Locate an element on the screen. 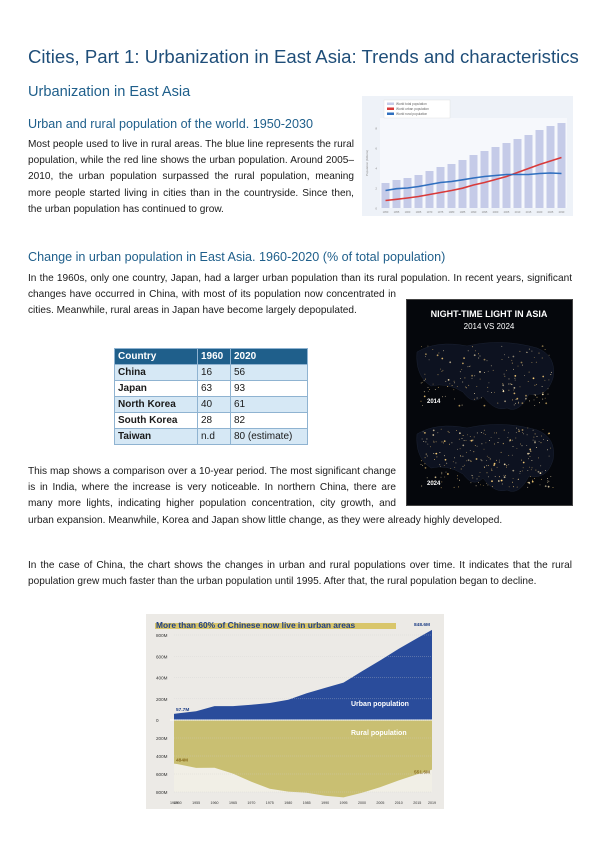  table-cell: 56 is located at coordinates (269, 372).